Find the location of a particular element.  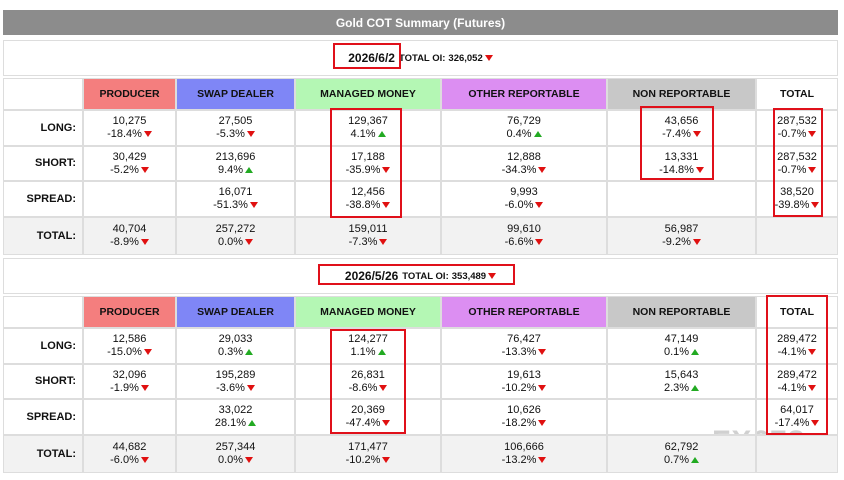

cell-value: 27,505 is located at coordinates (235, 121).